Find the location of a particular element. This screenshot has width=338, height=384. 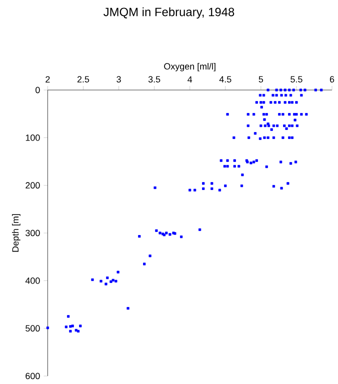

y-axis-title: Depth [m] is located at coordinates (16, 233).